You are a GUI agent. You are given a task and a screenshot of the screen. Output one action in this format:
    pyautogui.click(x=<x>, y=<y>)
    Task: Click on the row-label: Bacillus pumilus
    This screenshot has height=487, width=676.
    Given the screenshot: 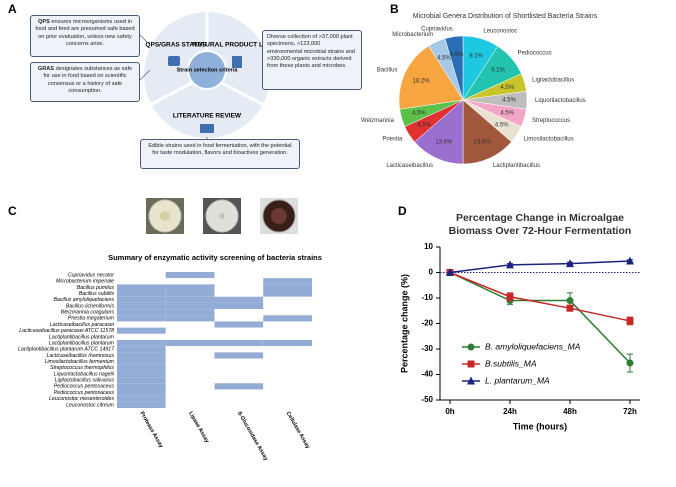 What is the action you would take?
    pyautogui.click(x=96, y=288)
    